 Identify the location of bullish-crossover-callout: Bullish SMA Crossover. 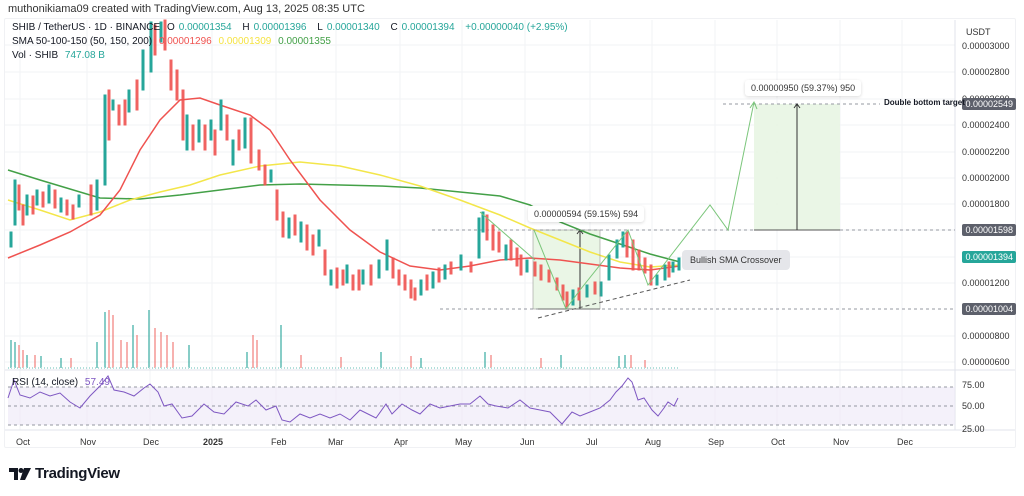
(736, 260).